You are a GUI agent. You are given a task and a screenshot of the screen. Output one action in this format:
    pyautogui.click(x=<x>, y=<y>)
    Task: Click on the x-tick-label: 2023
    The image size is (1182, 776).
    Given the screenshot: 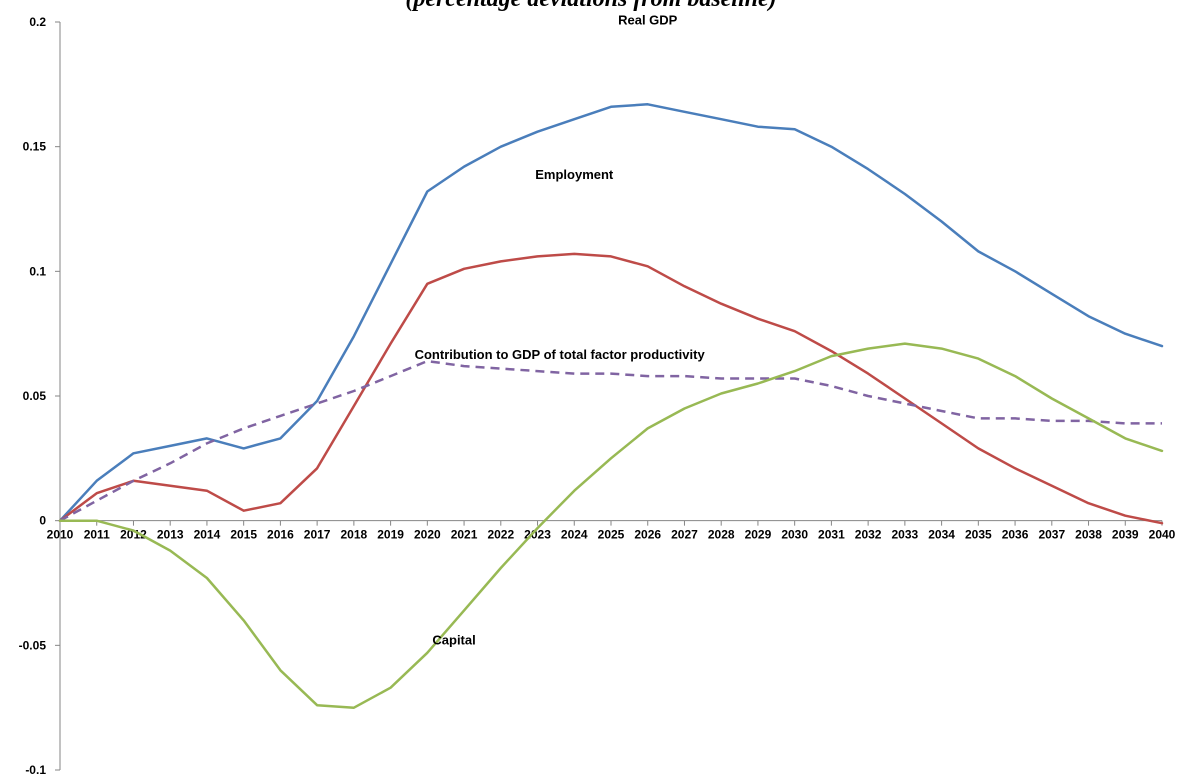 What is the action you would take?
    pyautogui.click(x=537, y=535)
    